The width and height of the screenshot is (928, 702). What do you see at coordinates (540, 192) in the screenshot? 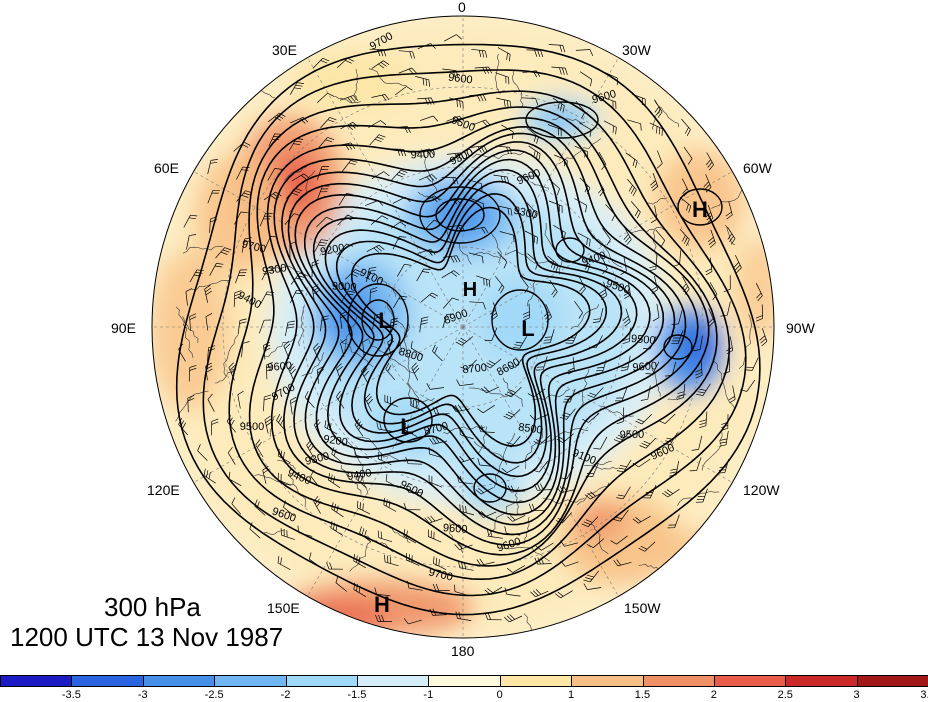
I see `meridian-line` at bounding box center [540, 192].